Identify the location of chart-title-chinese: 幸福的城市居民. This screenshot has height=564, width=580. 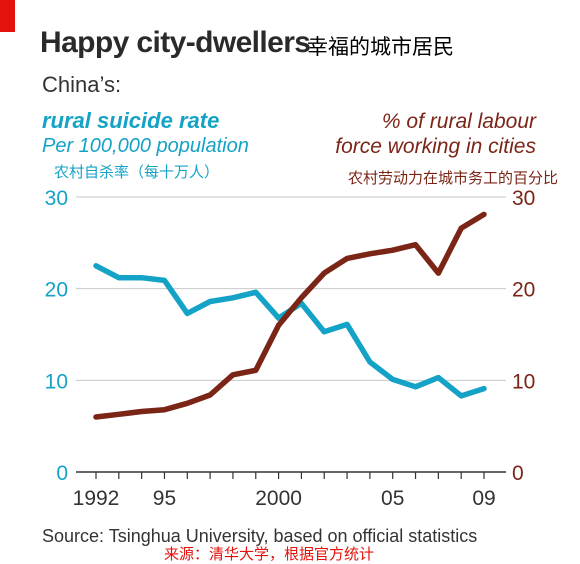
(380, 47).